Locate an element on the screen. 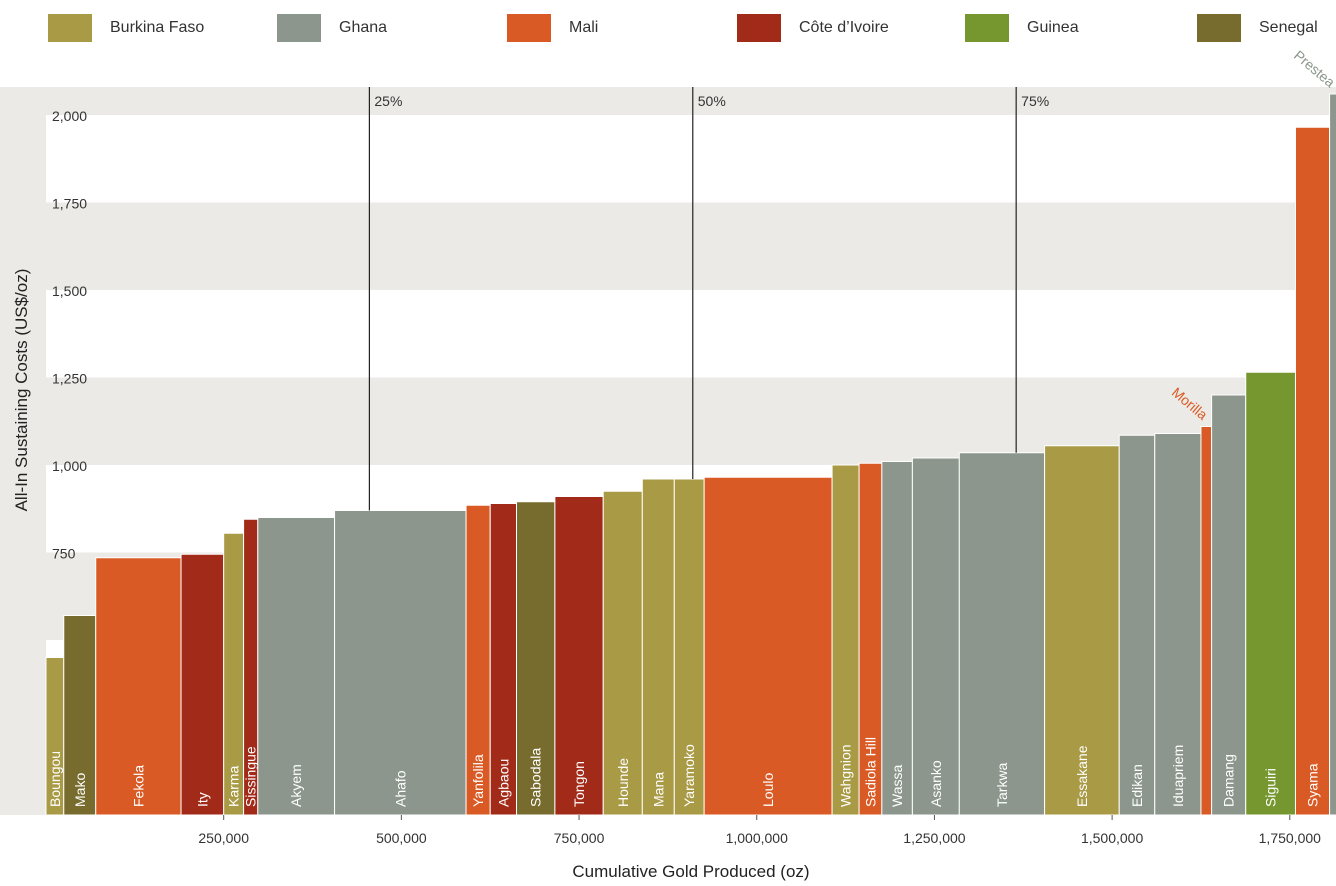 The height and width of the screenshot is (886, 1336). bar-label: Sissingue is located at coordinates (251, 776).